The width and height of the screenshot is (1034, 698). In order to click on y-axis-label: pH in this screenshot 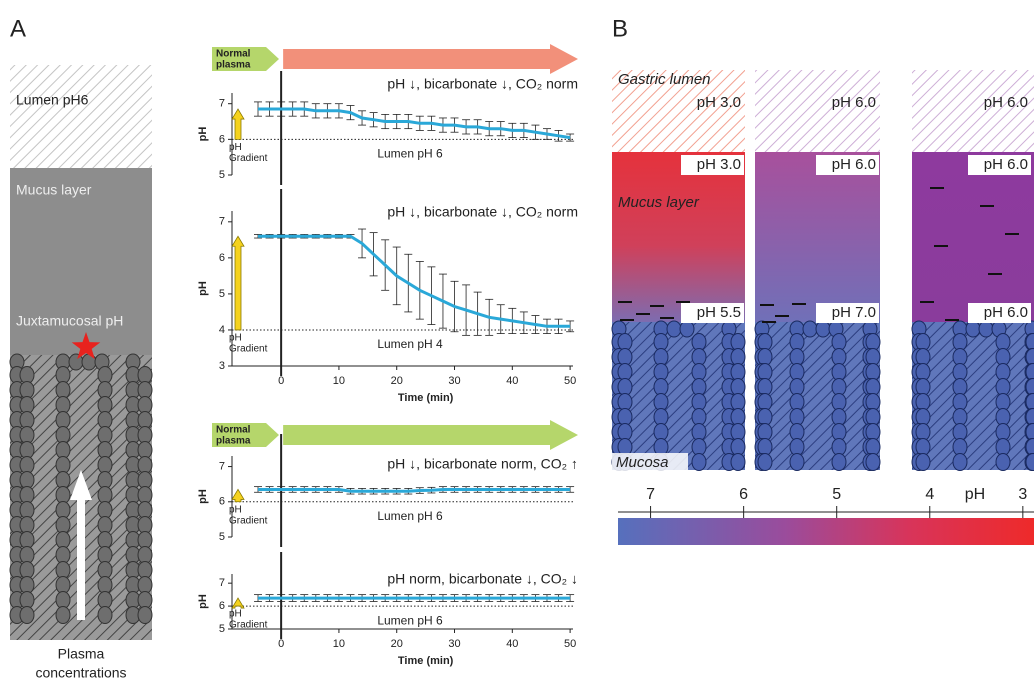, I will do `click(203, 601)`.